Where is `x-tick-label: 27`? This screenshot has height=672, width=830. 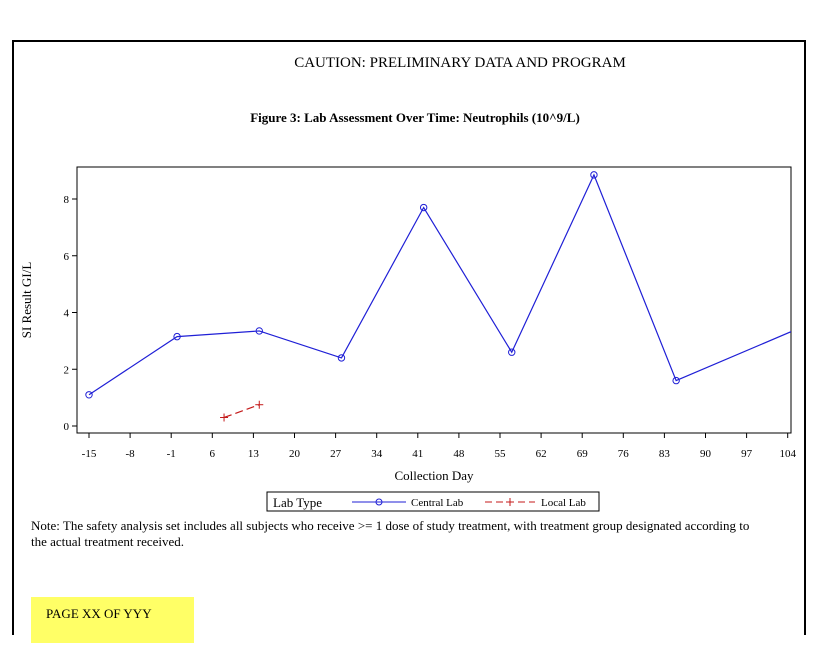 x-tick-label: 27 is located at coordinates (336, 454).